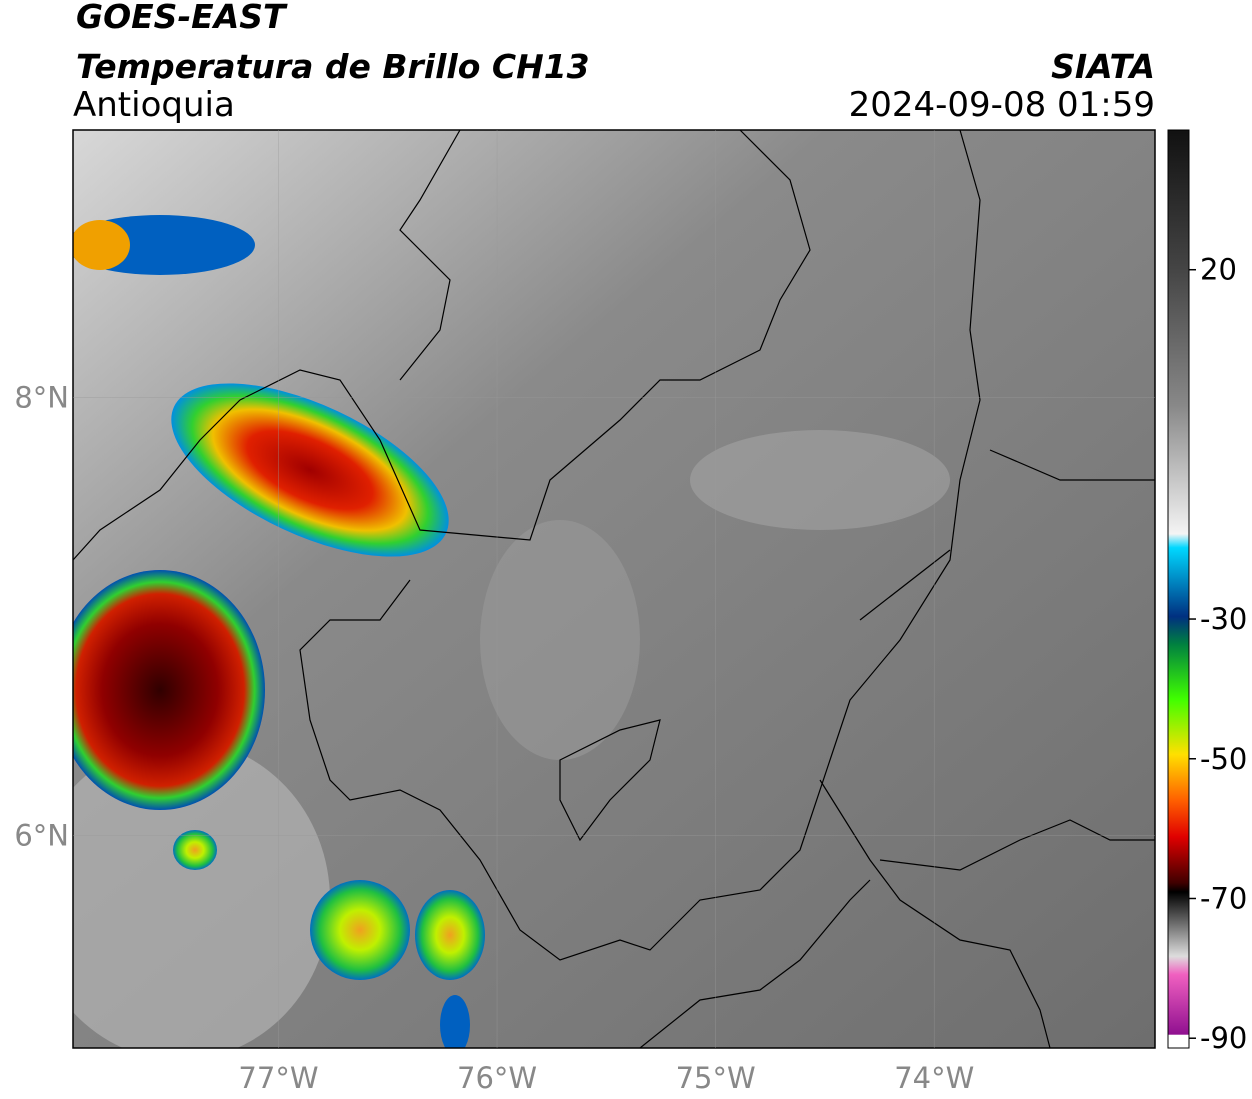 The image size is (1252, 1099). I want to click on colorbar-tick-label: -50, so click(1223, 759).